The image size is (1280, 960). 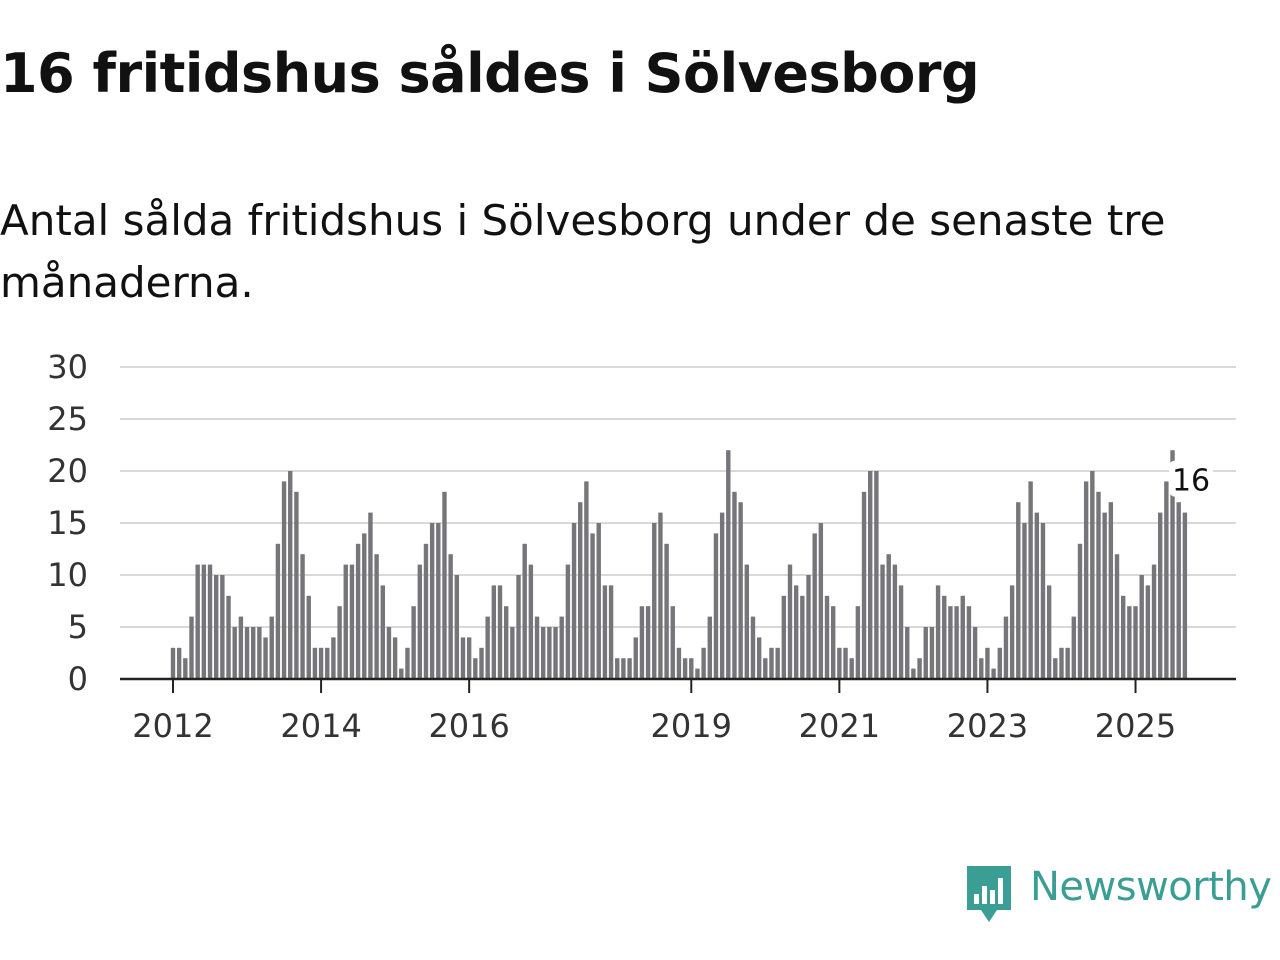 I want to click on x-tick-label: 2025, so click(x=1135, y=726).